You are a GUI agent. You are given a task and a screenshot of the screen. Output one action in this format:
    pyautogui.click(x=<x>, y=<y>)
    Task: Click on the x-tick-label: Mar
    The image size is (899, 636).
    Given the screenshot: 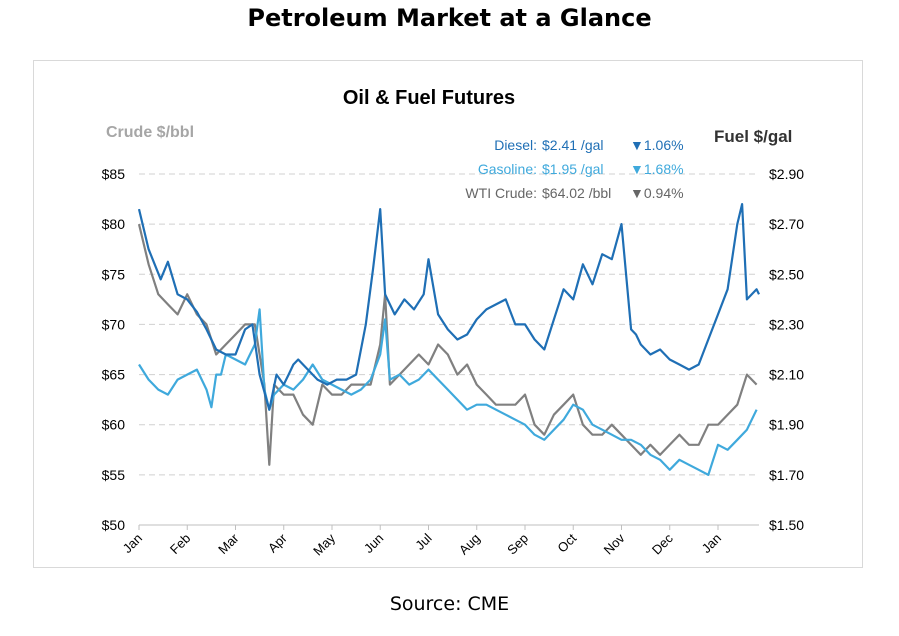 What is the action you would take?
    pyautogui.click(x=228, y=543)
    